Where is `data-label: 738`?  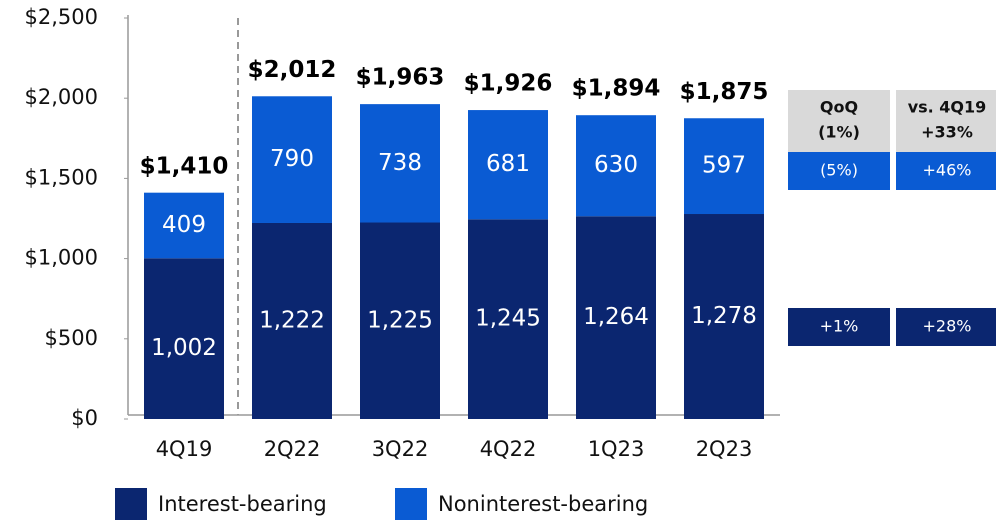
data-label: 738 is located at coordinates (400, 163).